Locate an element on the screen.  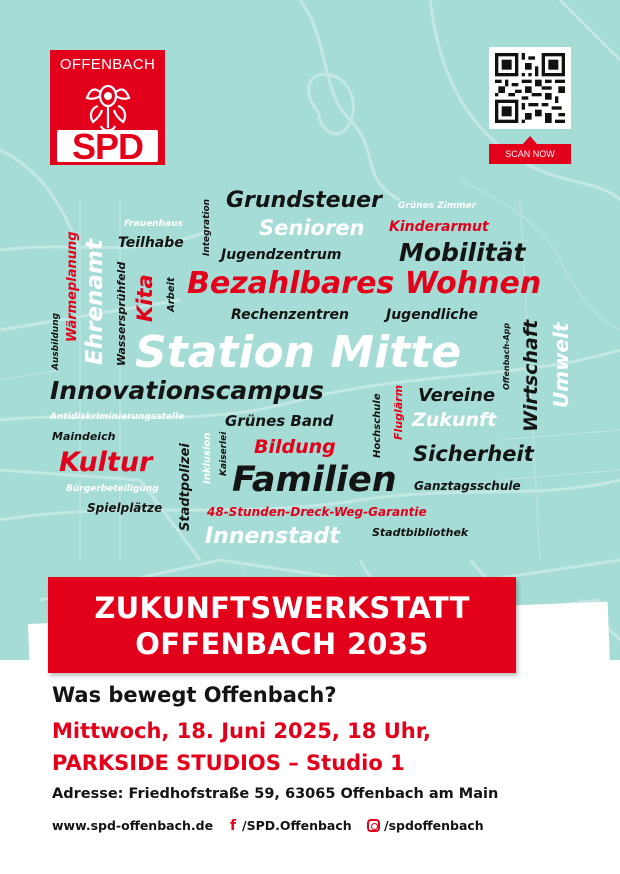
logo-party: SPD is located at coordinates (107, 146).